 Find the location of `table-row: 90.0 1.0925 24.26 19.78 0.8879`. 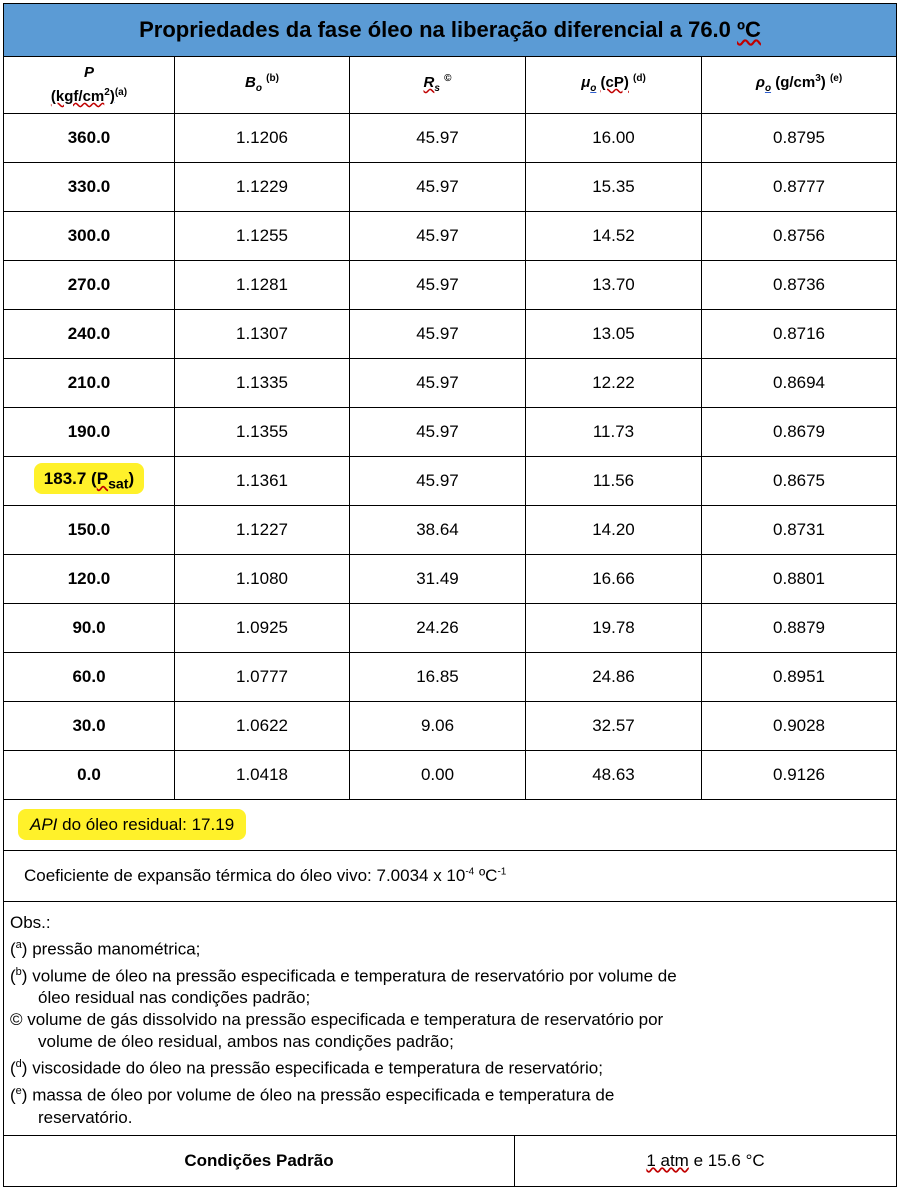

table-row: 90.0 1.0925 24.26 19.78 0.8879 is located at coordinates (450, 628).